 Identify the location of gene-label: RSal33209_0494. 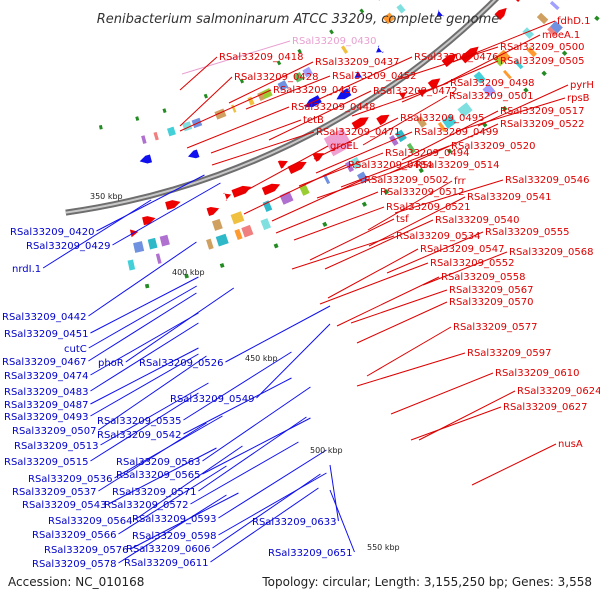
(427, 153).